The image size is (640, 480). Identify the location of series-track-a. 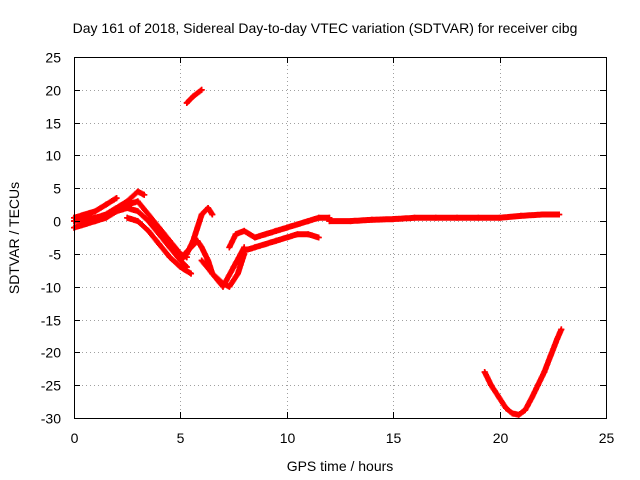
(130, 237).